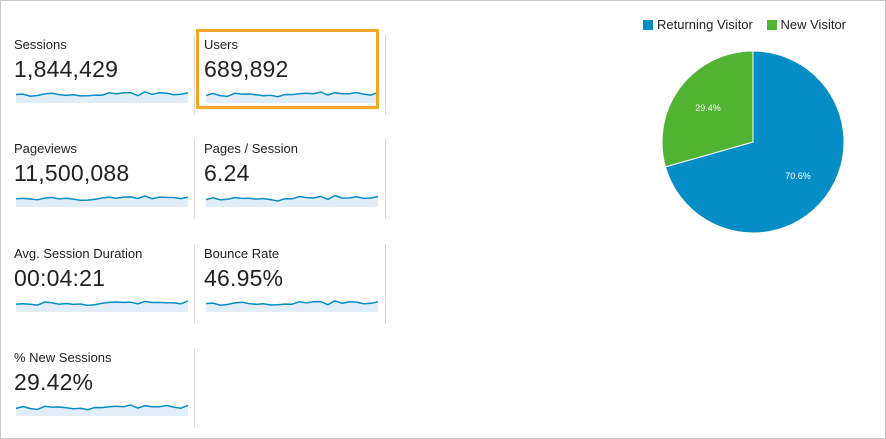 The width and height of the screenshot is (886, 439). I want to click on metric-value: 46.95%, so click(244, 278).